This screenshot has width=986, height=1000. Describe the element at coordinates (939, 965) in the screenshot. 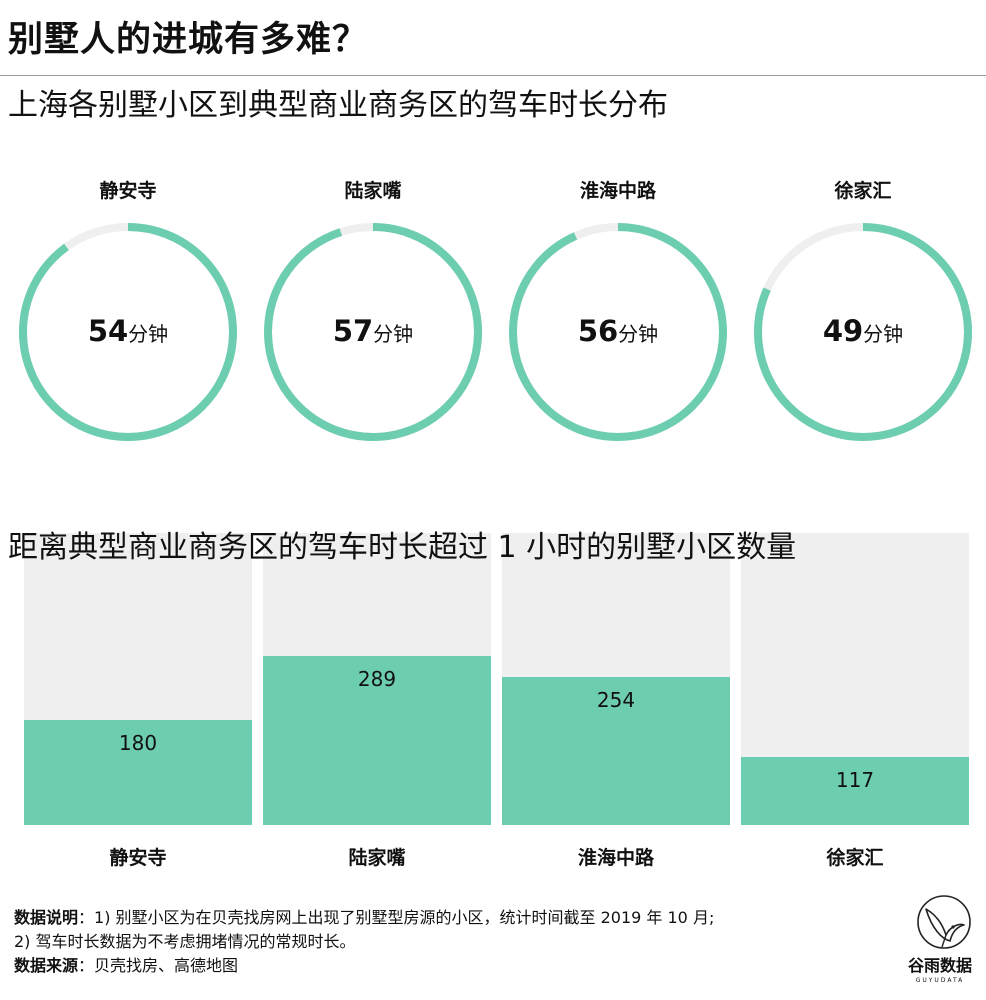

I see `logo-name: 谷雨数据` at that location.